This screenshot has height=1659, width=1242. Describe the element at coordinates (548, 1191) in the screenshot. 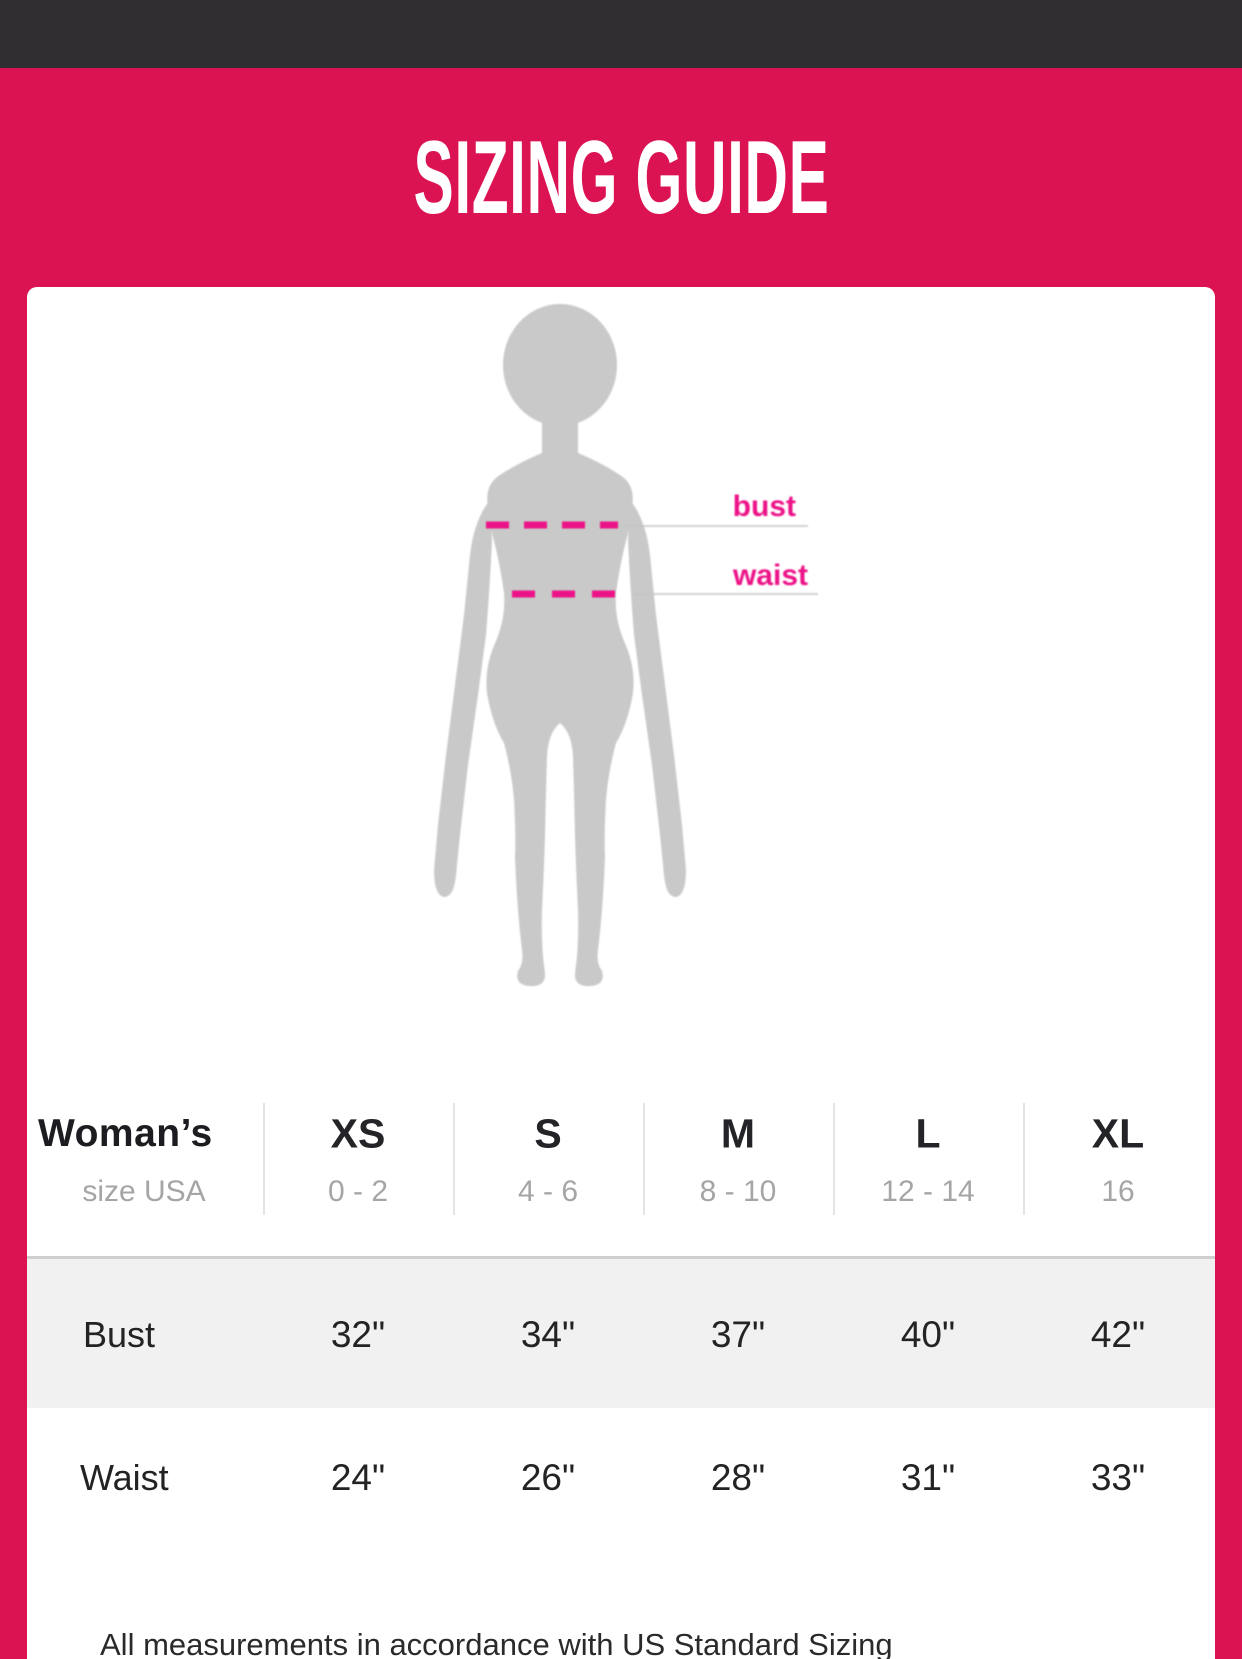

I see `column-range-s: 4 - 6` at that location.